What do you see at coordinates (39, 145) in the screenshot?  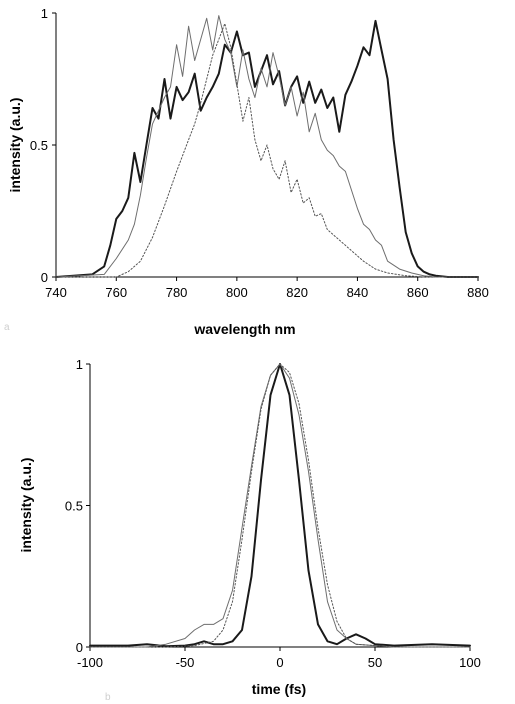 I see `chart-1-y-tick-label: 0.5` at bounding box center [39, 145].